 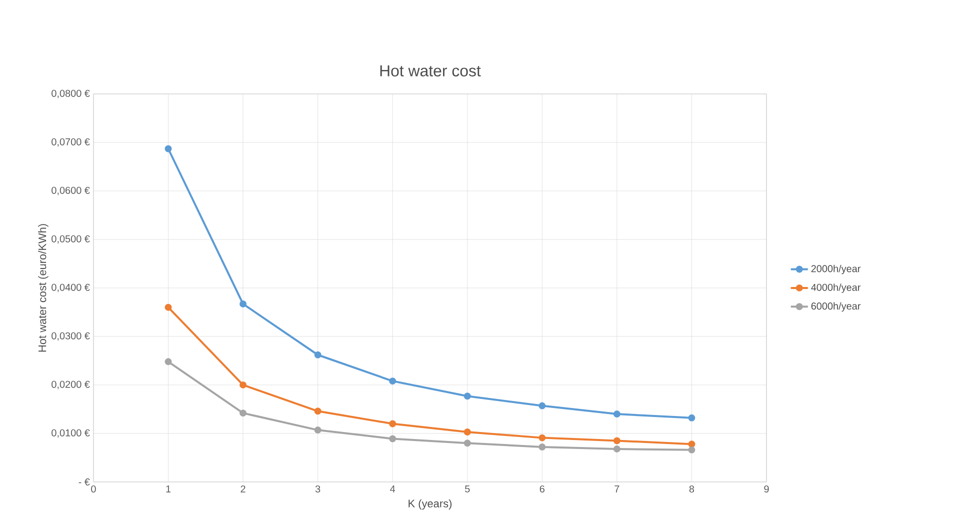 I want to click on y-tick-label: 0,0600 €, so click(x=71, y=191).